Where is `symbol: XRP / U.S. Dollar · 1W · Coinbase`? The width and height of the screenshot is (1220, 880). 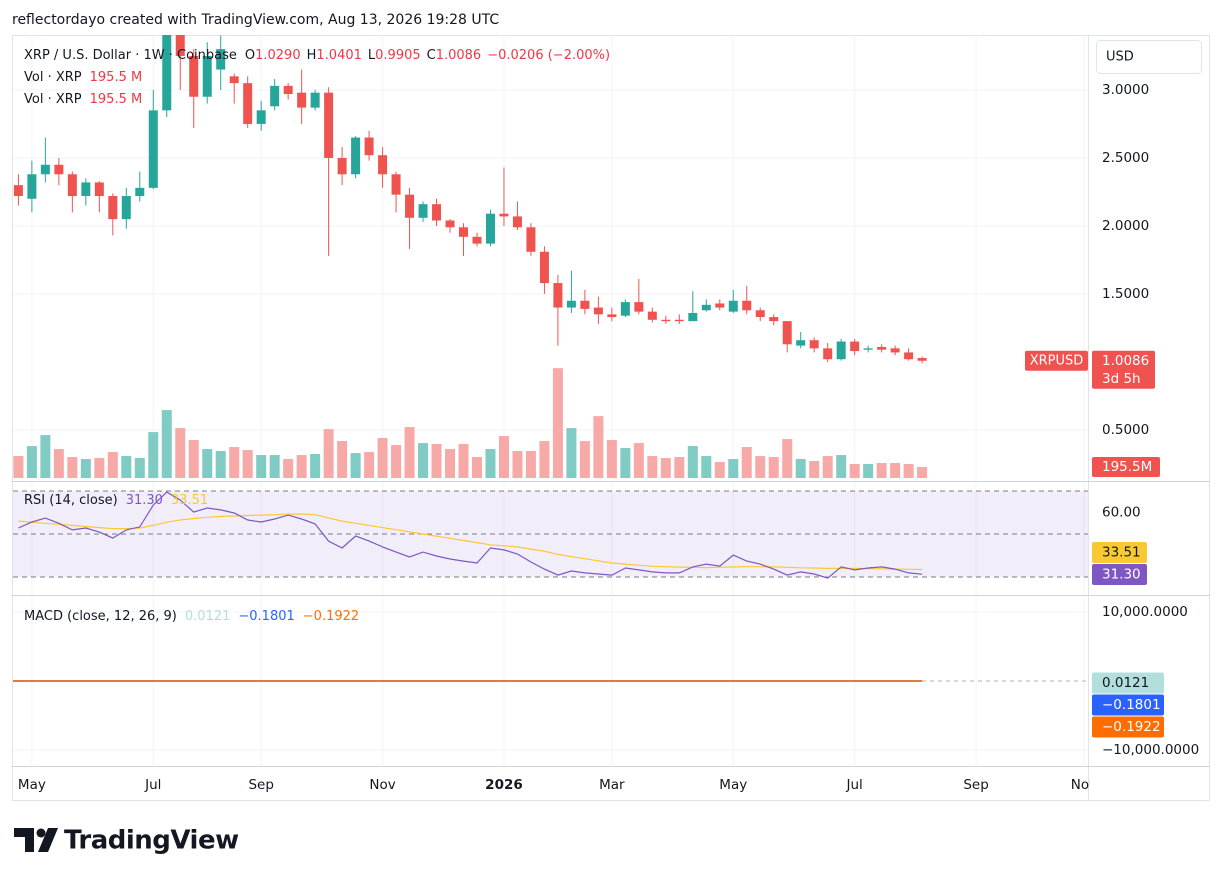 symbol: XRP / U.S. Dollar · 1W · Coinbase is located at coordinates (130, 55).